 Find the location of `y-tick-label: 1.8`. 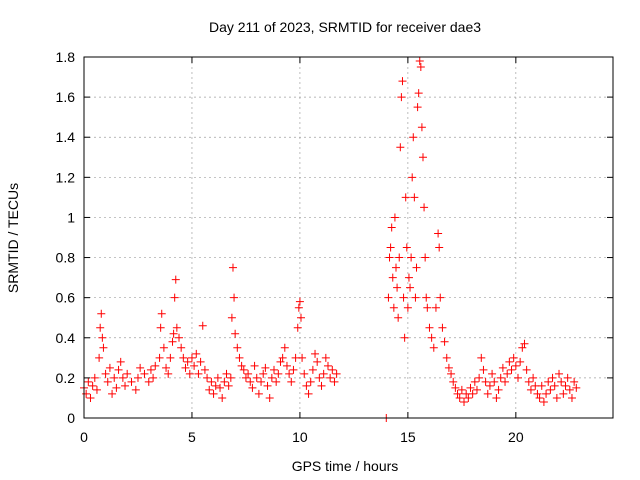

y-tick-label: 1.8 is located at coordinates (66, 57).